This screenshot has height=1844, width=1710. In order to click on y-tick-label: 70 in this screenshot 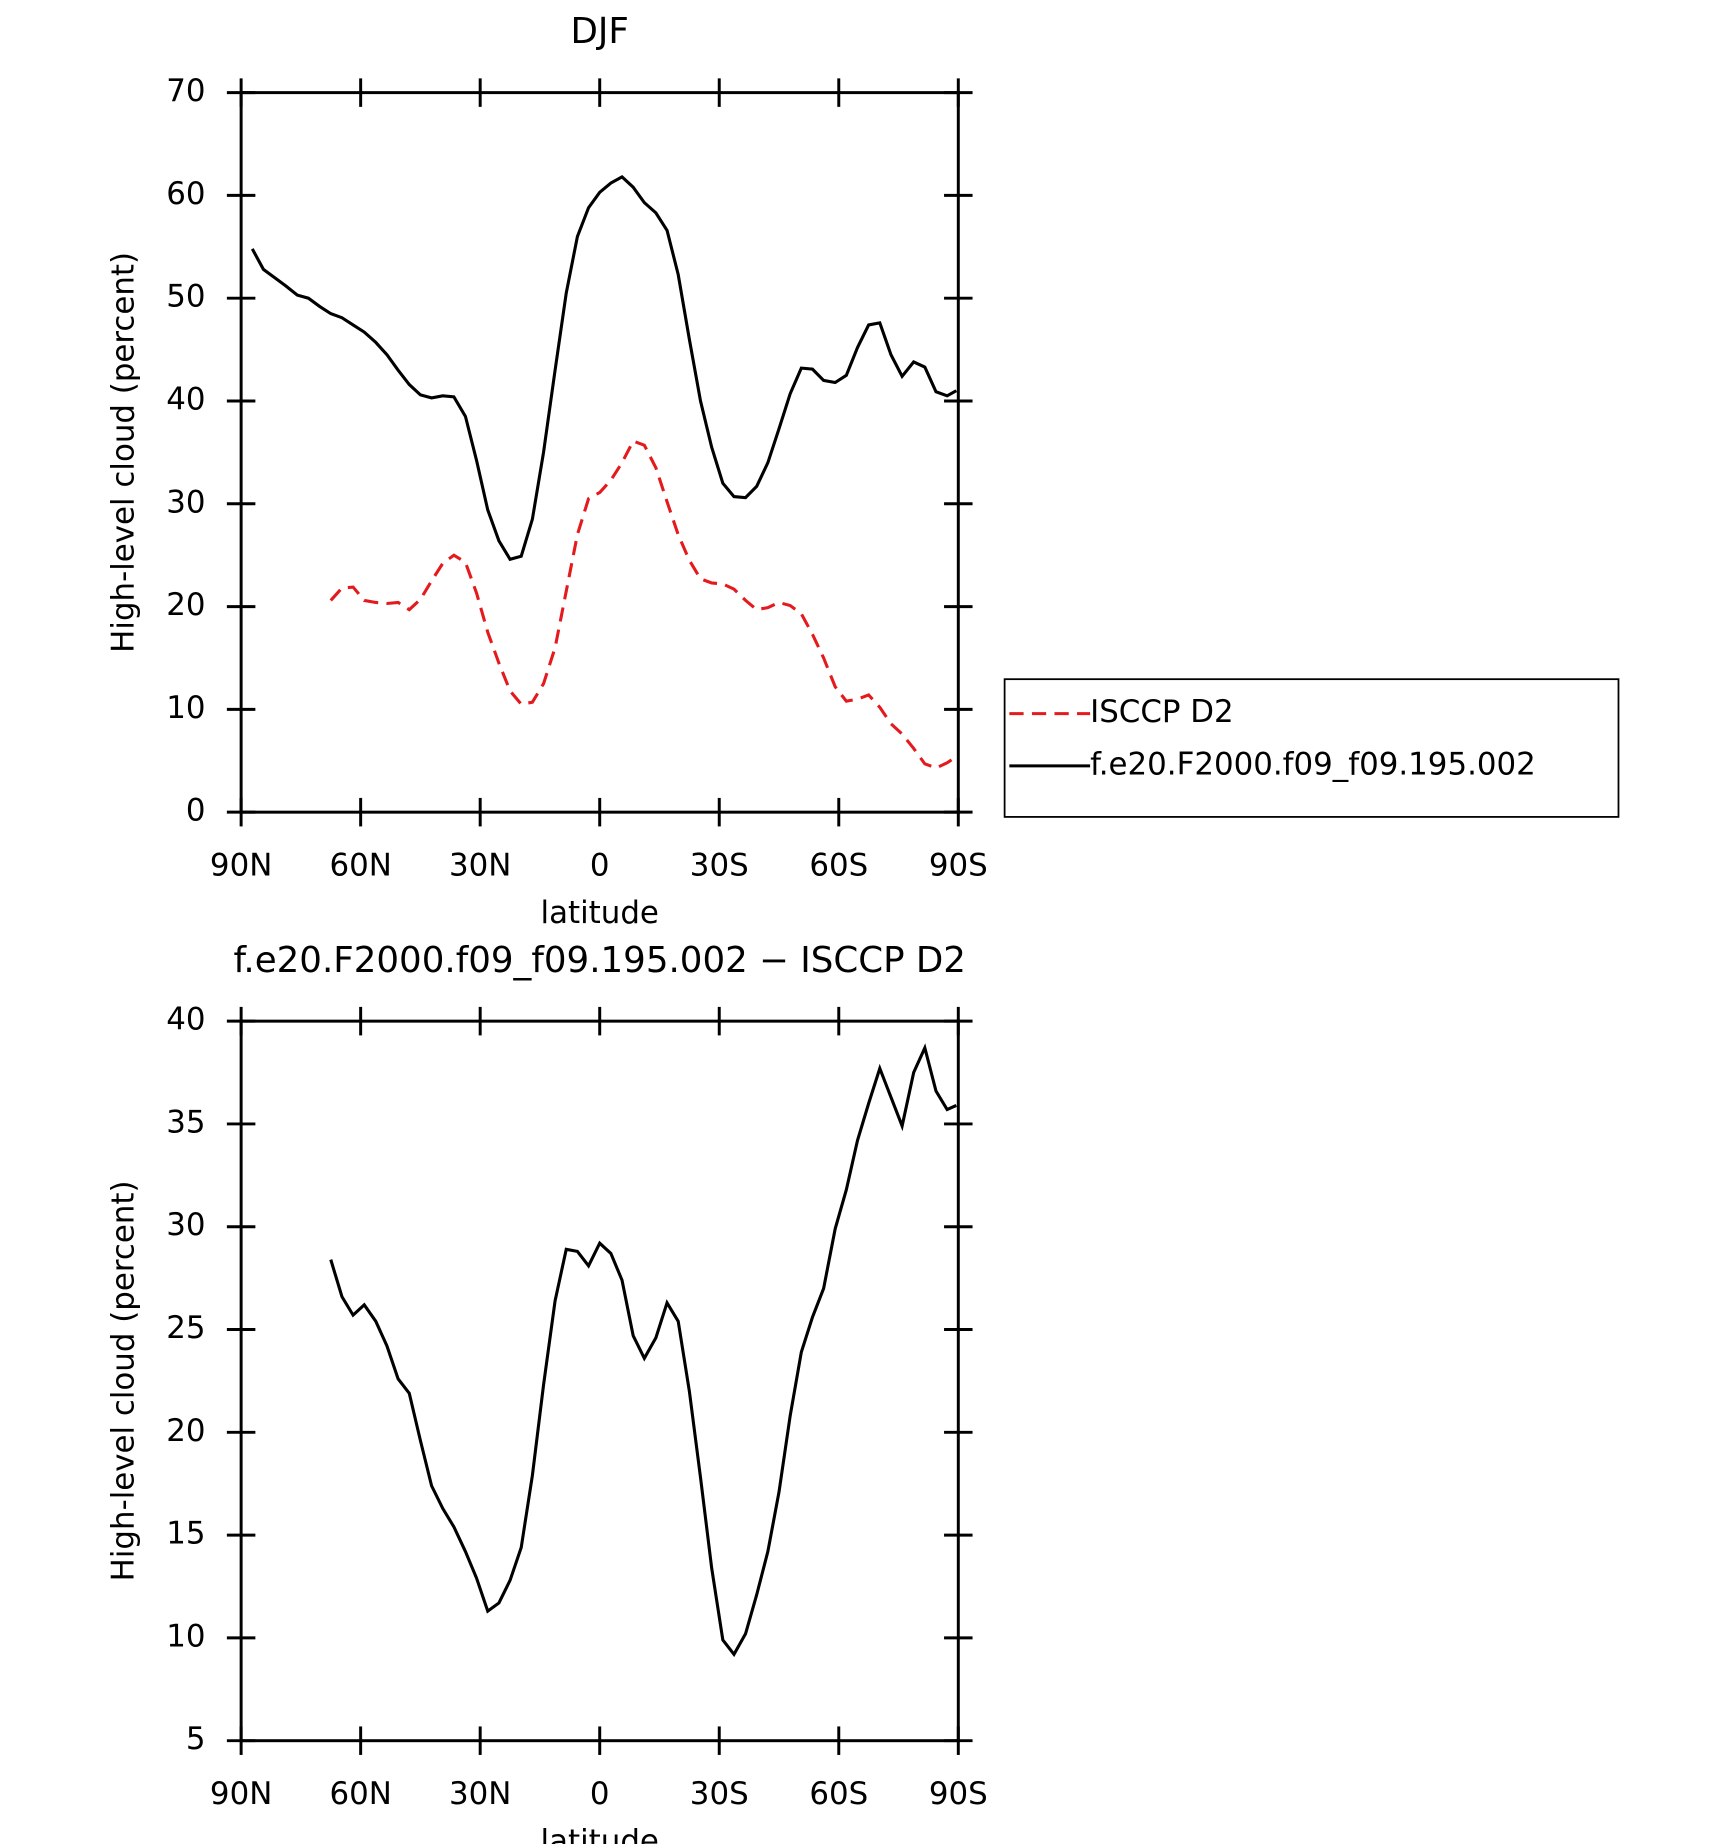, I will do `click(185, 91)`.